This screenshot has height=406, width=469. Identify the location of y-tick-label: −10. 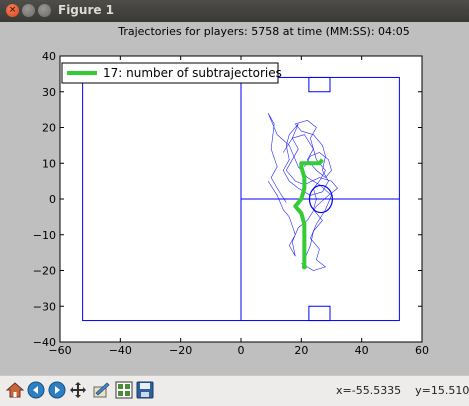
(44, 235).